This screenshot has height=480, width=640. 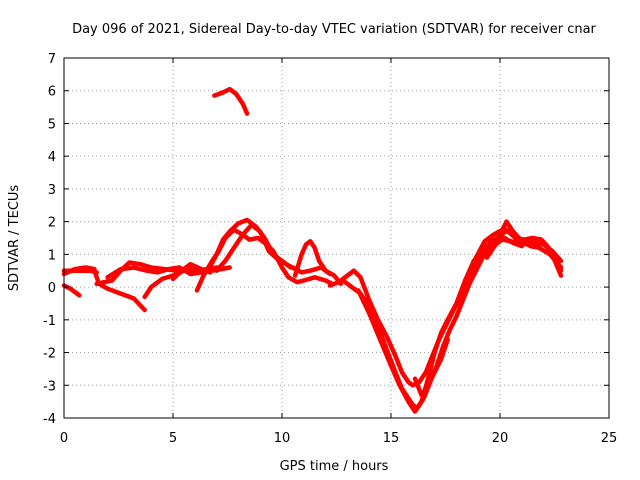 I want to click on y-tick-label: 1, so click(x=52, y=255).